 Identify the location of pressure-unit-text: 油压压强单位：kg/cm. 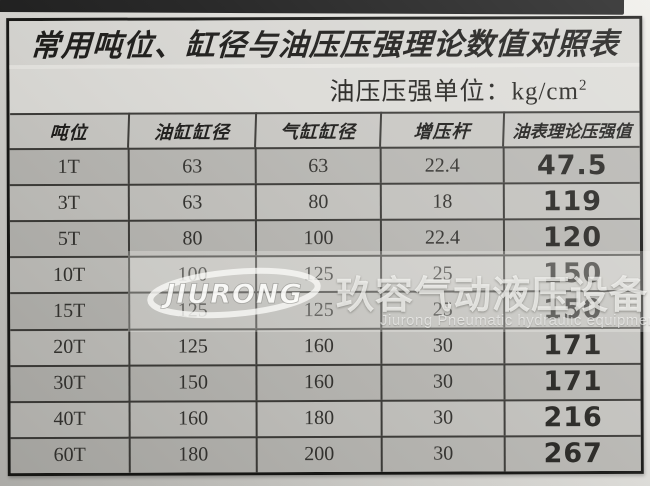
(454, 92).